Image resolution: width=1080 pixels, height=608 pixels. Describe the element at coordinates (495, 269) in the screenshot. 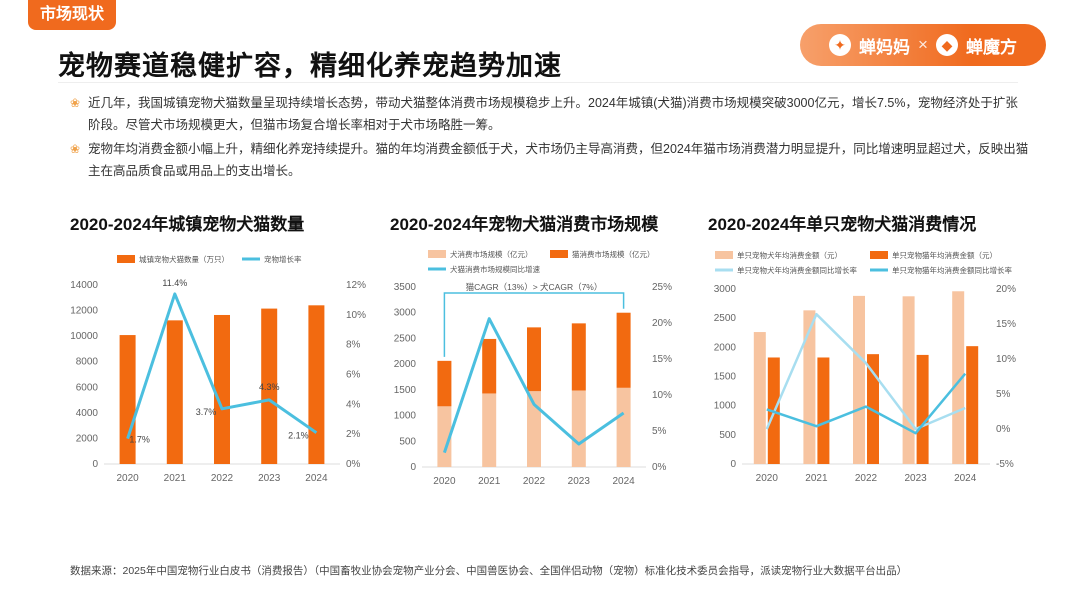

I see `legend-label: 犬猫消费市场规模同比增速` at that location.